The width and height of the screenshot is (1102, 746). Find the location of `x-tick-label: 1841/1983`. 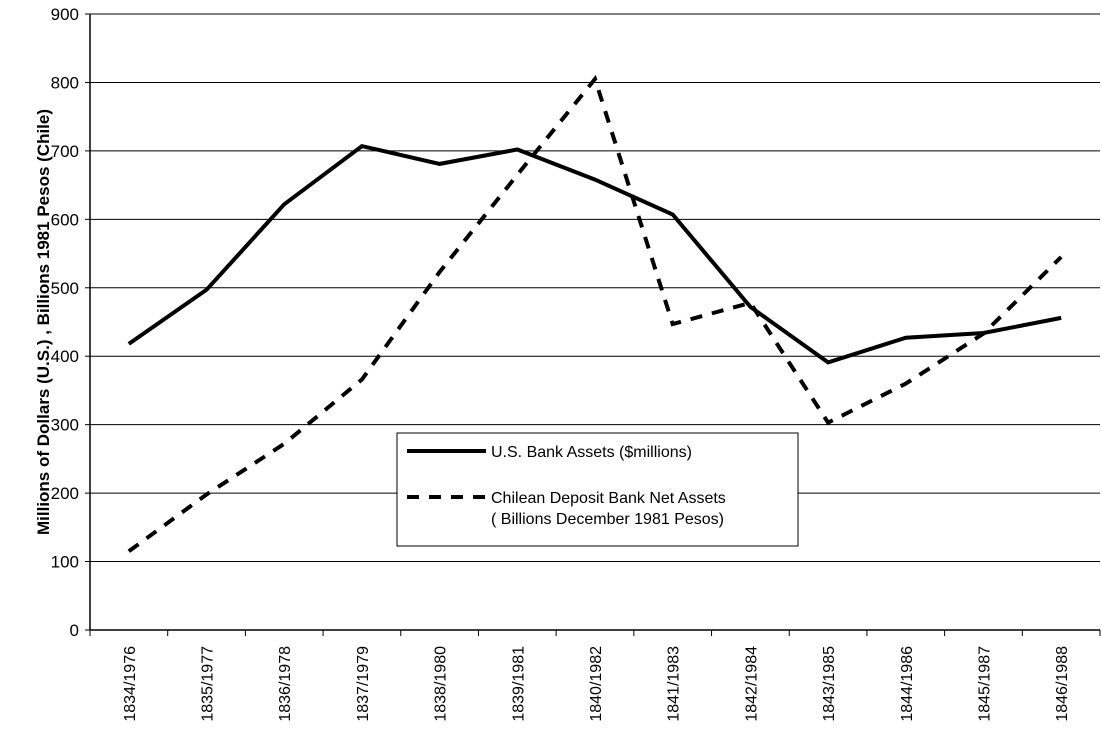

x-tick-label: 1841/1983 is located at coordinates (674, 684).